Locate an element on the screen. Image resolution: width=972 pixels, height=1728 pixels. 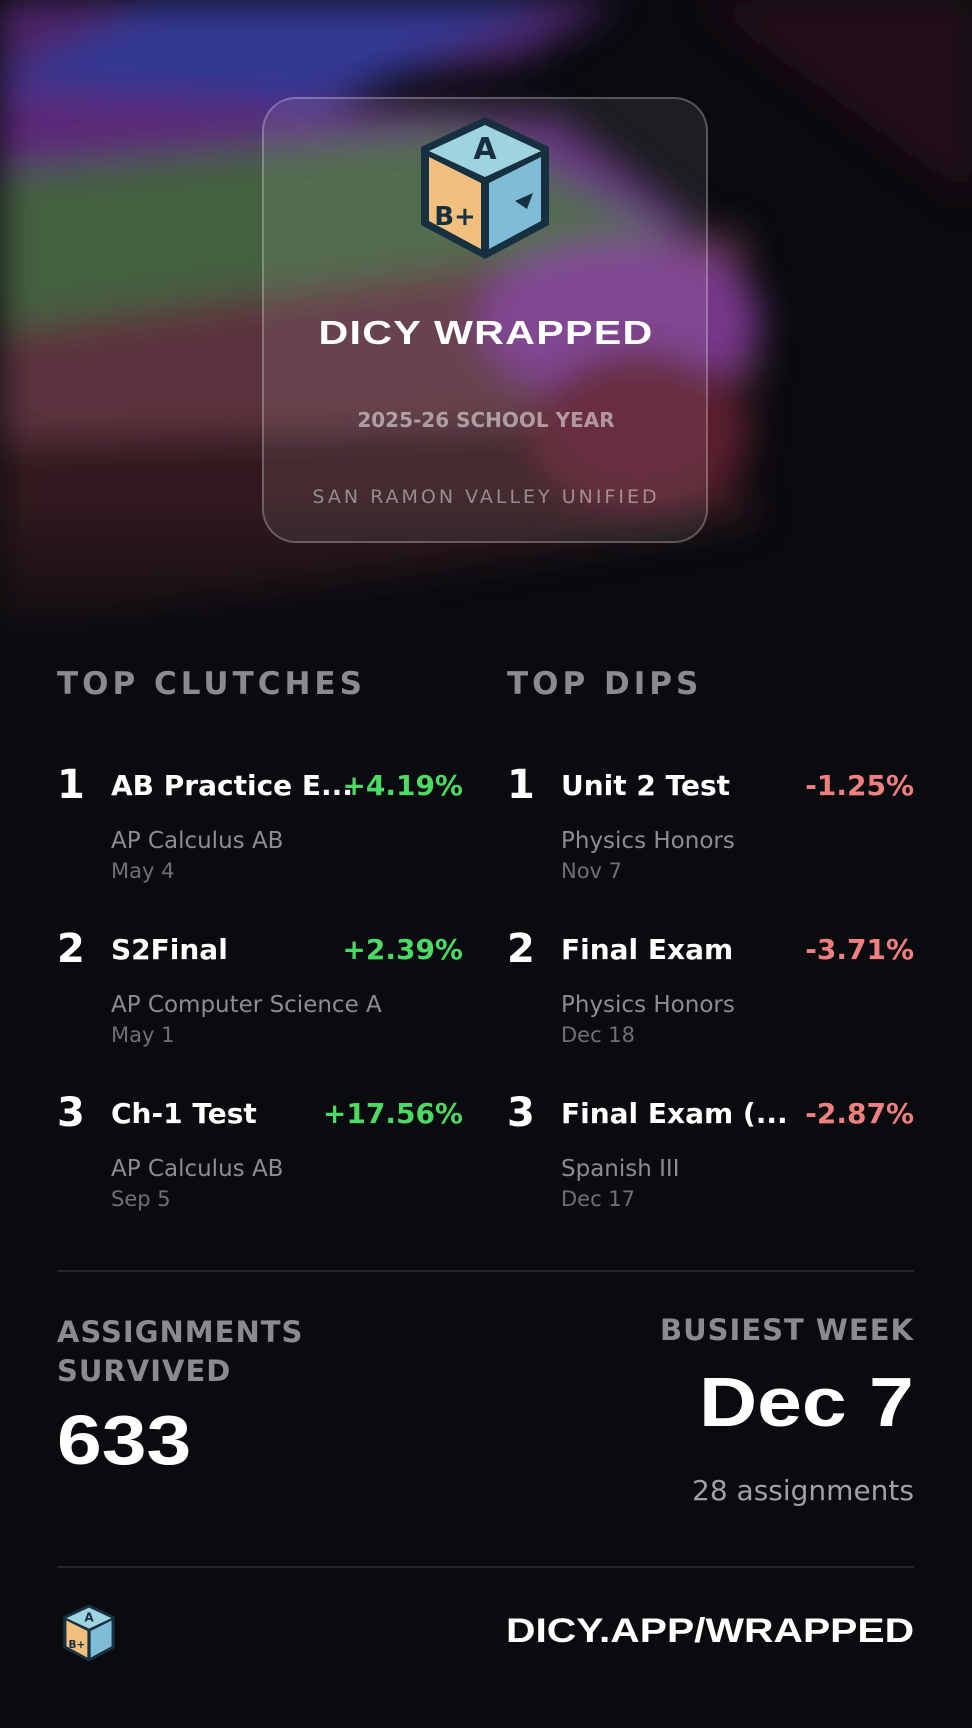
change: -2.87% is located at coordinates (859, 1113).